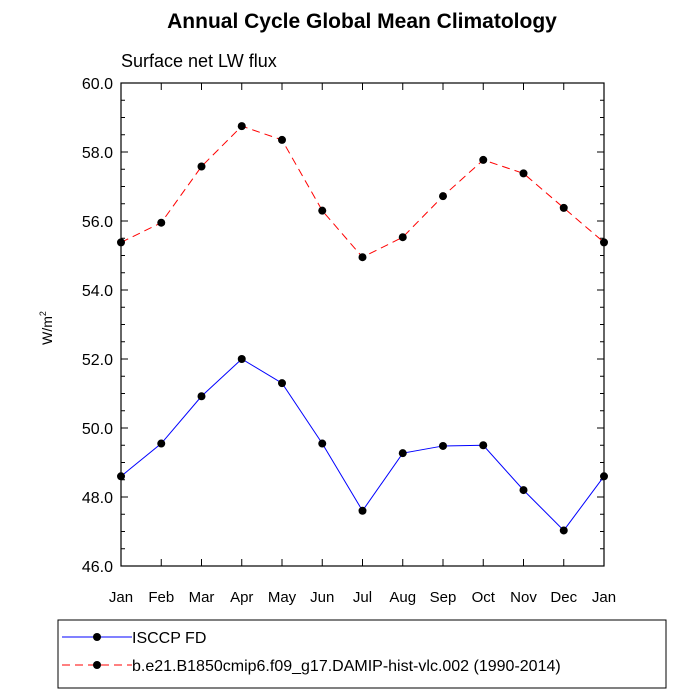  I want to click on y-tick-label: 58.0, so click(97, 153).